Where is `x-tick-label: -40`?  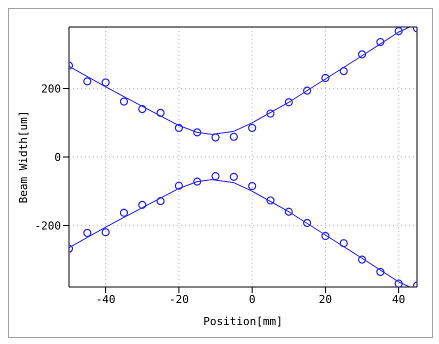
x-tick-label: -40 is located at coordinates (106, 299).